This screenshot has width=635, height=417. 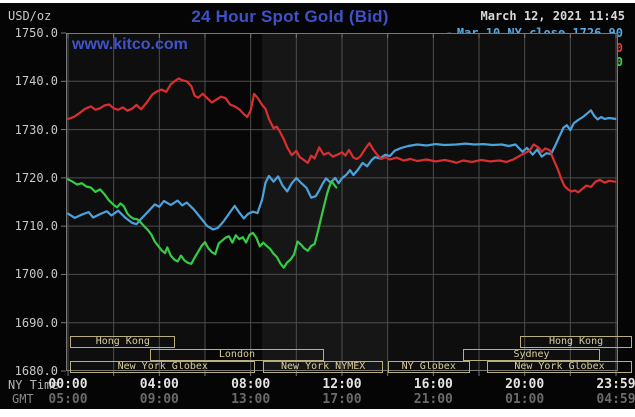 I want to click on gmt-time-tick: 04:59, so click(x=615, y=399).